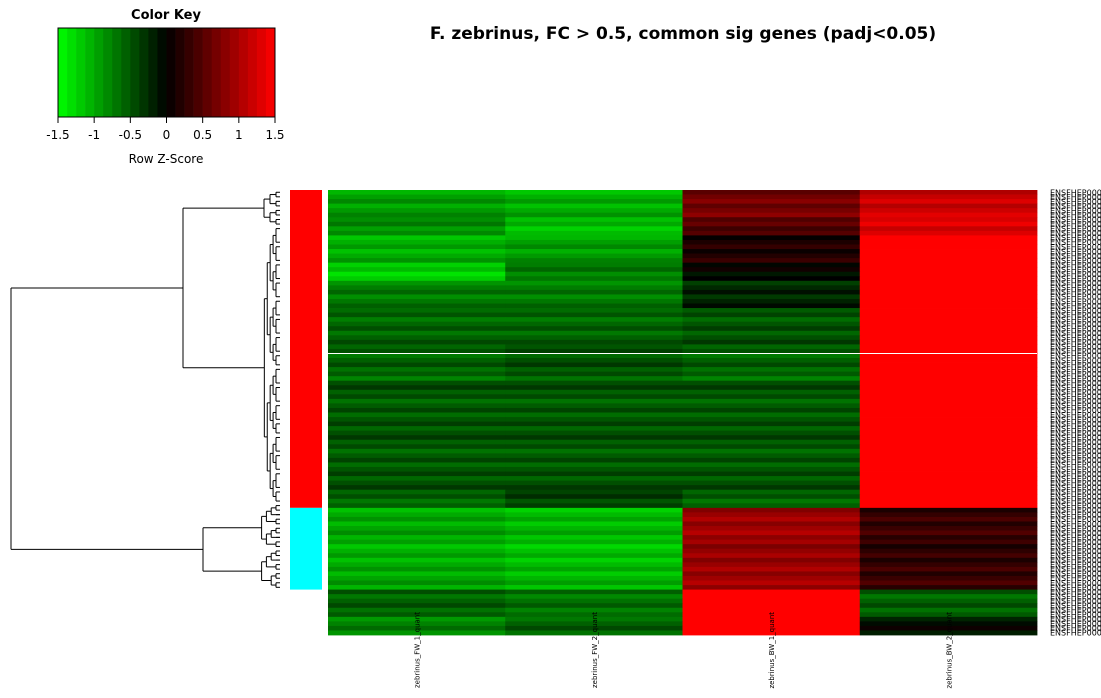 The image size is (1101, 698). Describe the element at coordinates (165, 87) in the screenshot. I see `color-key: Color Key -1.5 -1 -0.5 0 0.5 1 1.5 Row Z-Score` at that location.